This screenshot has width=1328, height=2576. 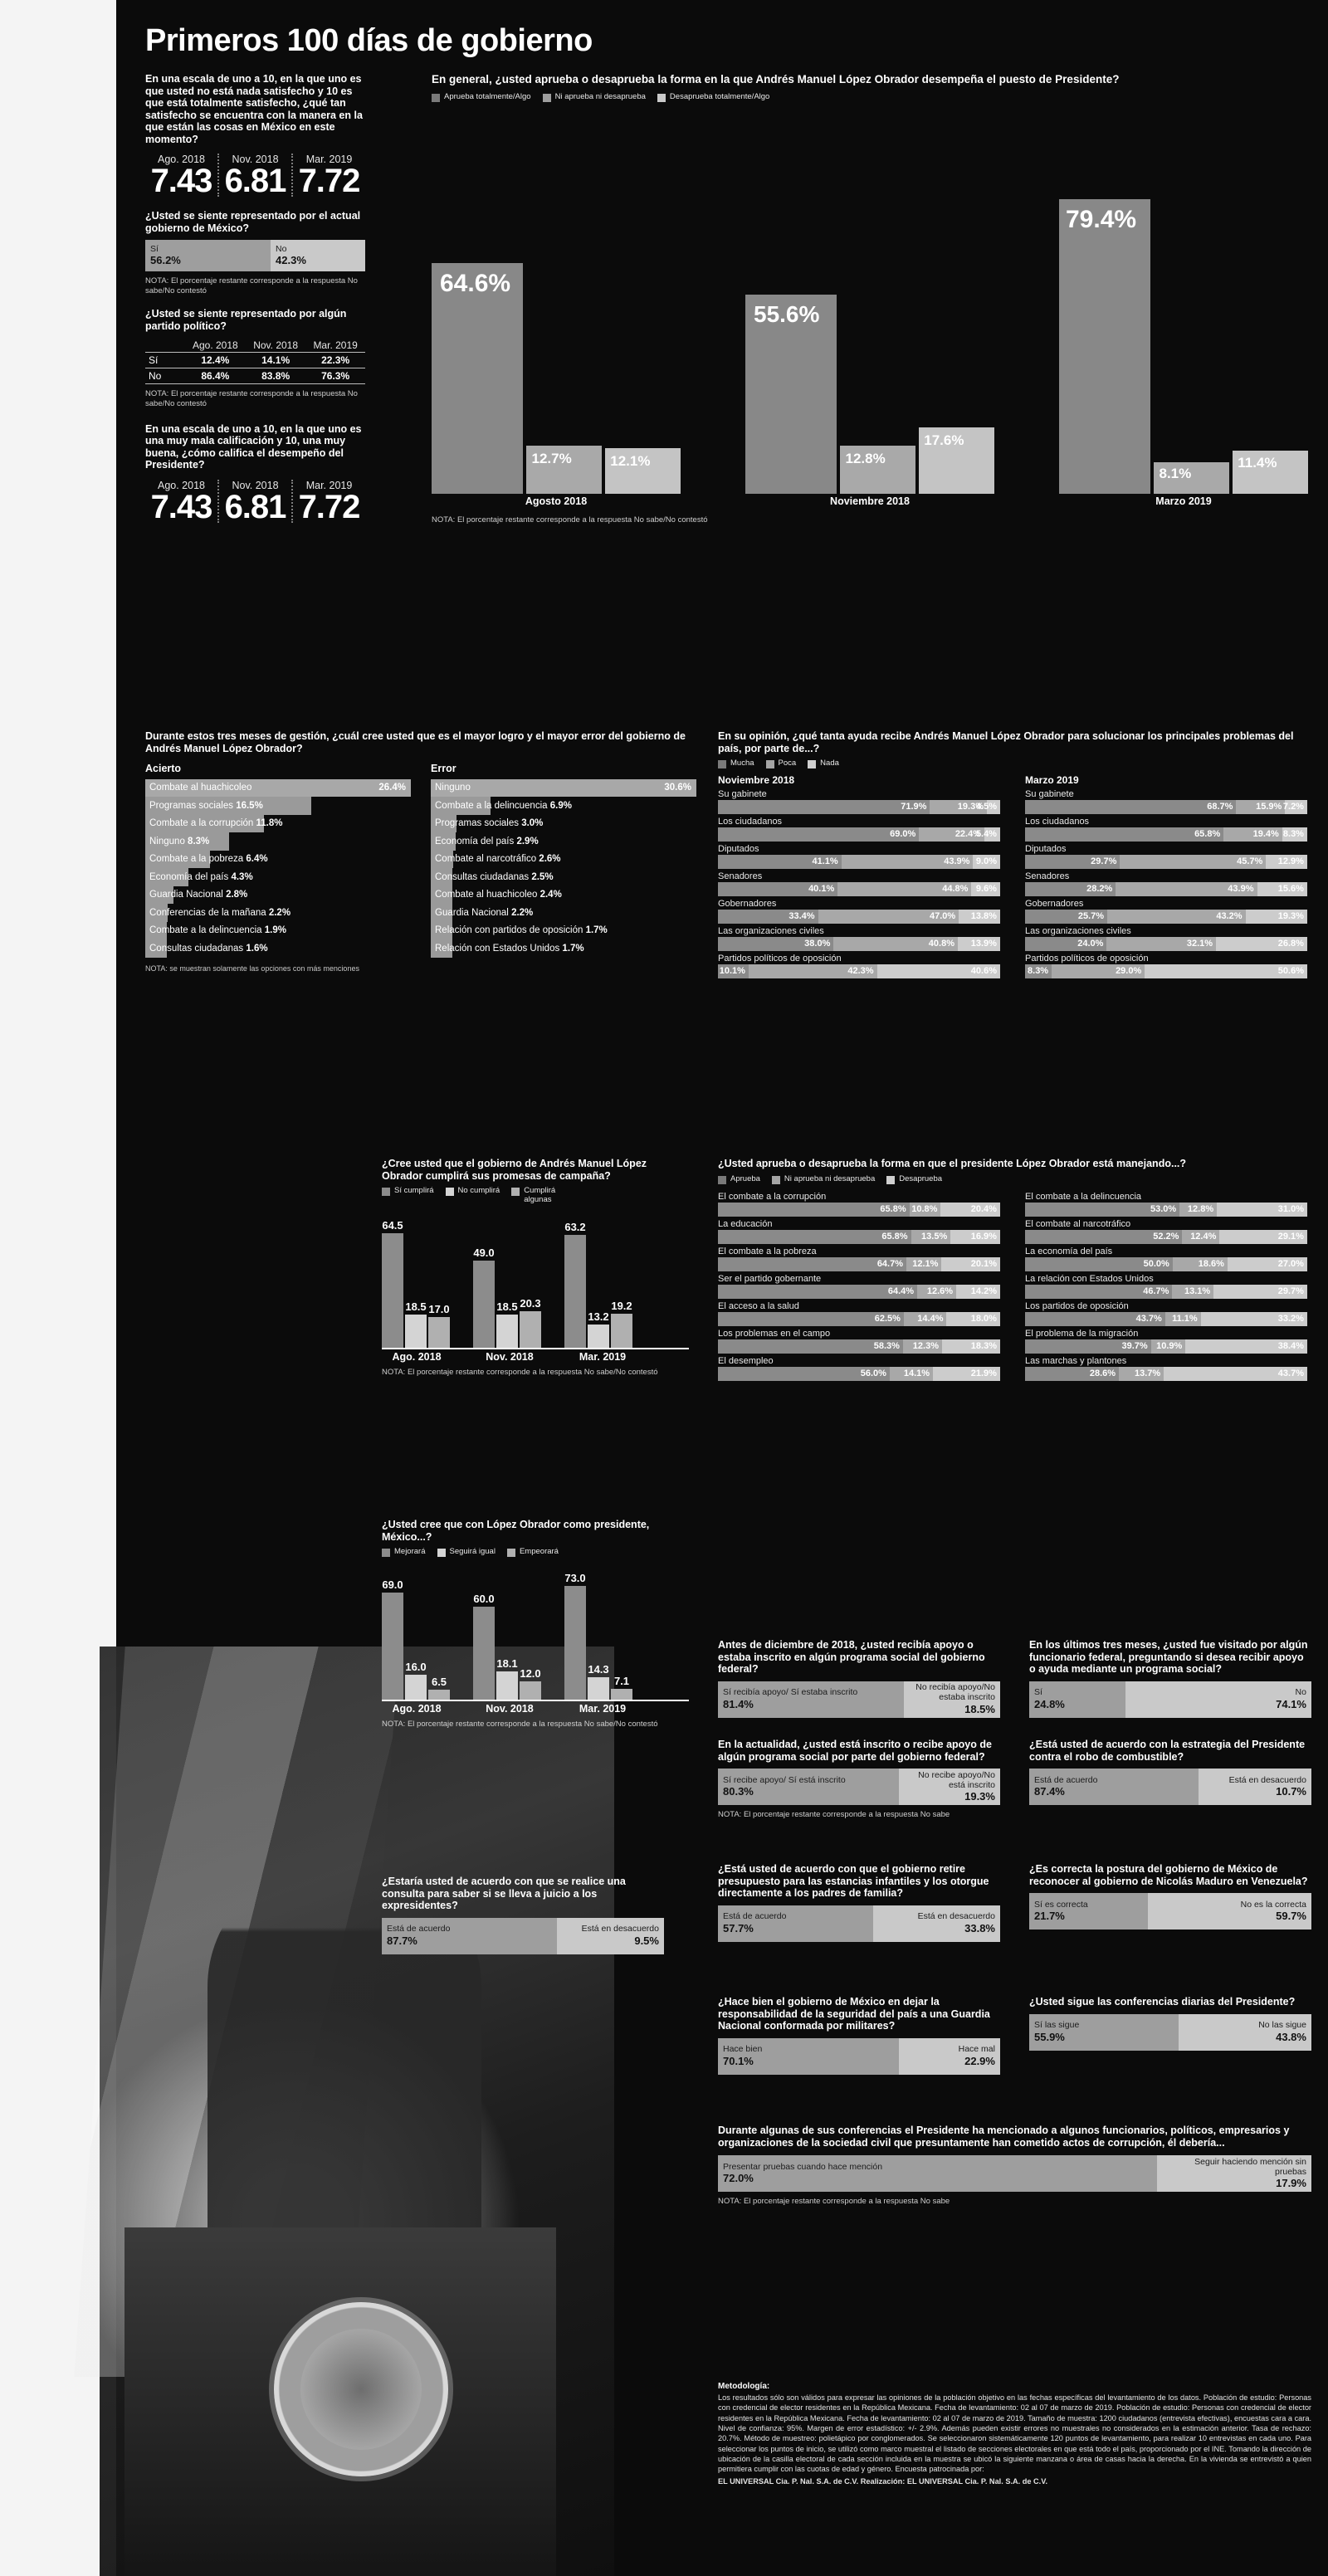 I want to click on stacked-row: Su gabinete 71.9% 19.3% 4.5%, so click(x=859, y=802).